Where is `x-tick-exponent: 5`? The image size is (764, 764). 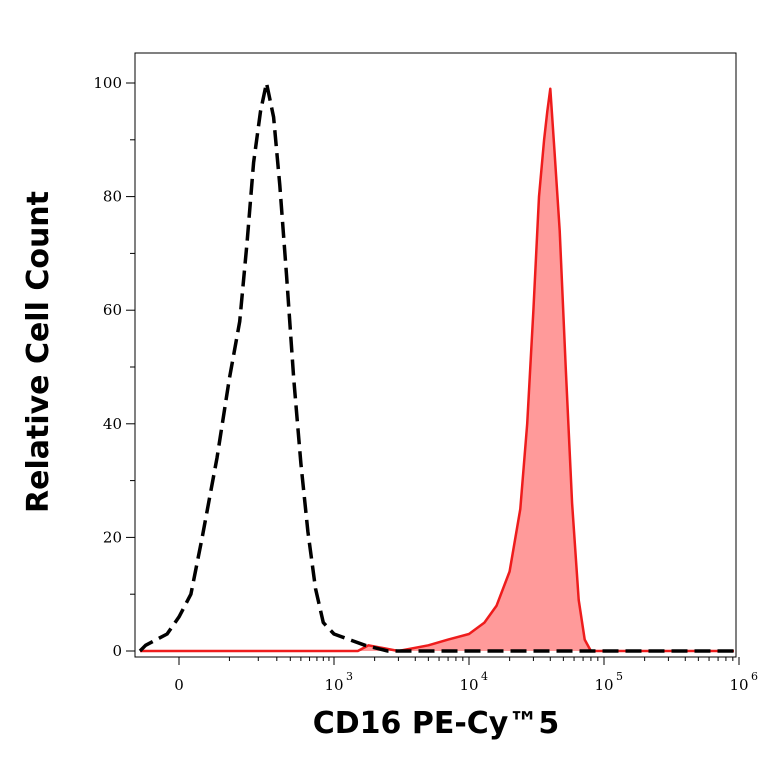 x-tick-exponent: 5 is located at coordinates (619, 676).